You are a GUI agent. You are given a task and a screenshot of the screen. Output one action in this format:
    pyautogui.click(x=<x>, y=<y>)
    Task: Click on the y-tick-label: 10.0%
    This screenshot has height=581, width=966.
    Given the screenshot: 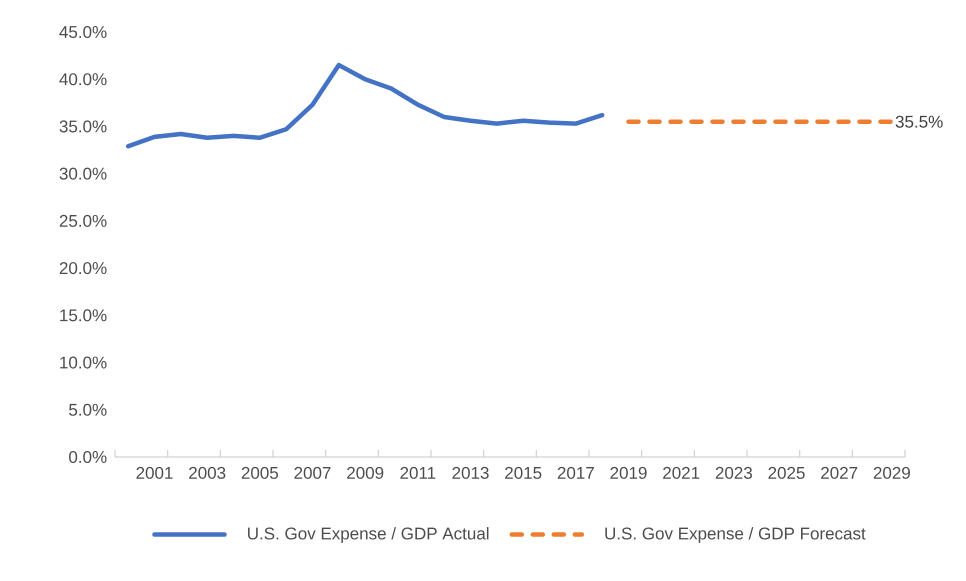 What is the action you would take?
    pyautogui.click(x=83, y=362)
    